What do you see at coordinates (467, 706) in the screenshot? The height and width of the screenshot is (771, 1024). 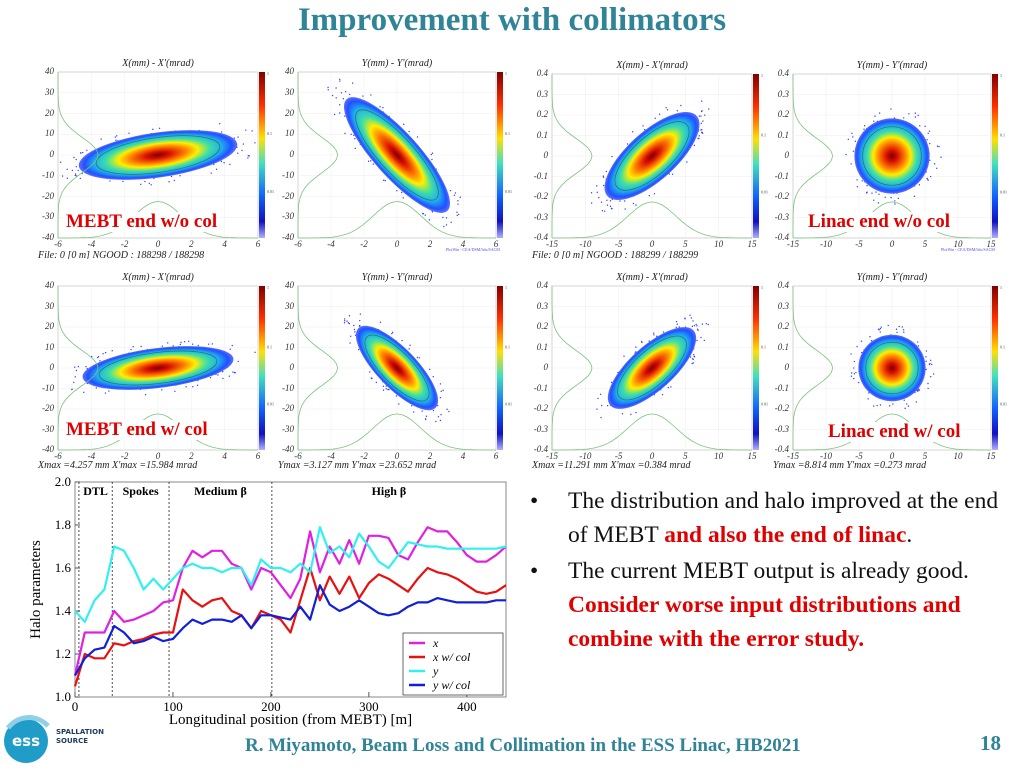 I see `x-tick-label: 400` at bounding box center [467, 706].